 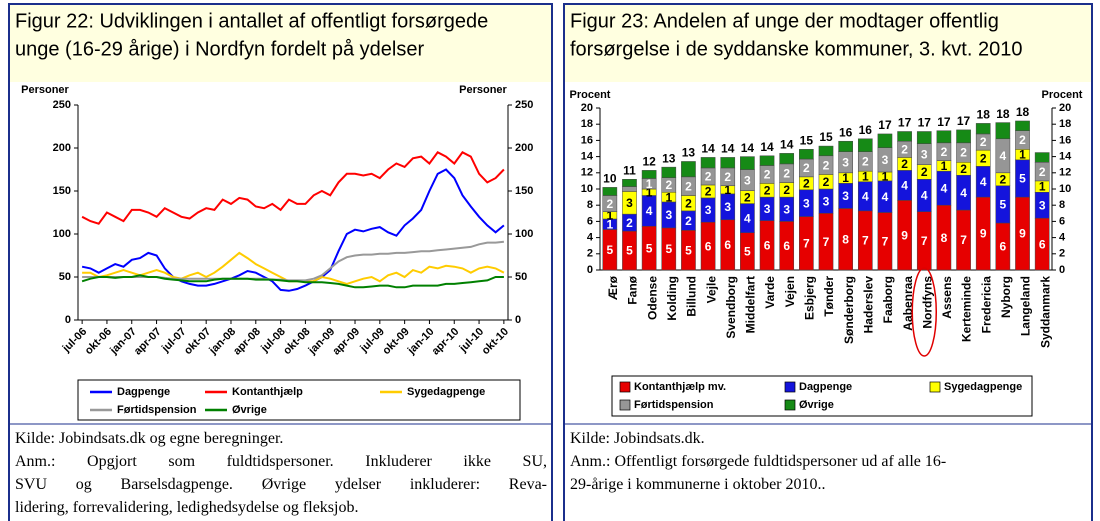 What do you see at coordinates (947, 297) in the screenshot?
I see `x-tick-label: Assens` at bounding box center [947, 297].